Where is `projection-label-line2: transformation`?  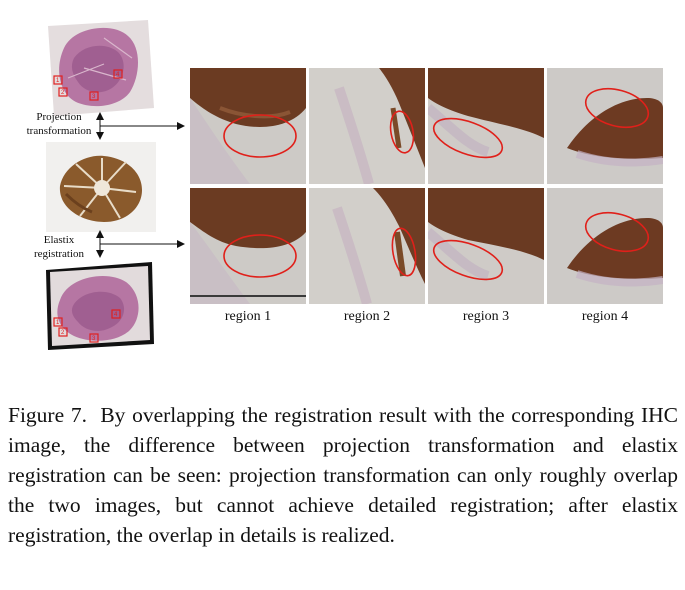 projection-label-line2: transformation is located at coordinates (59, 131).